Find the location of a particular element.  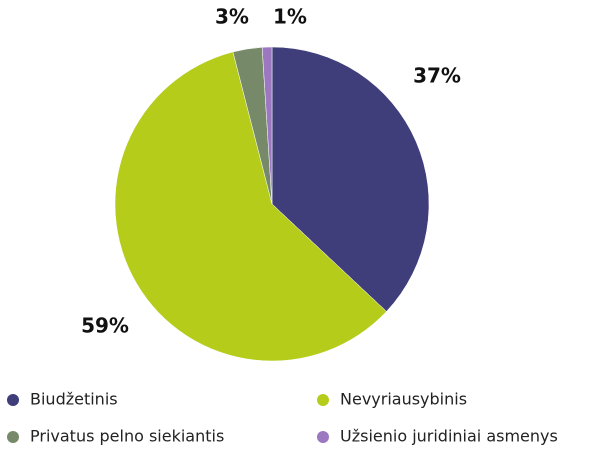

pie-slice is located at coordinates (267, 125).